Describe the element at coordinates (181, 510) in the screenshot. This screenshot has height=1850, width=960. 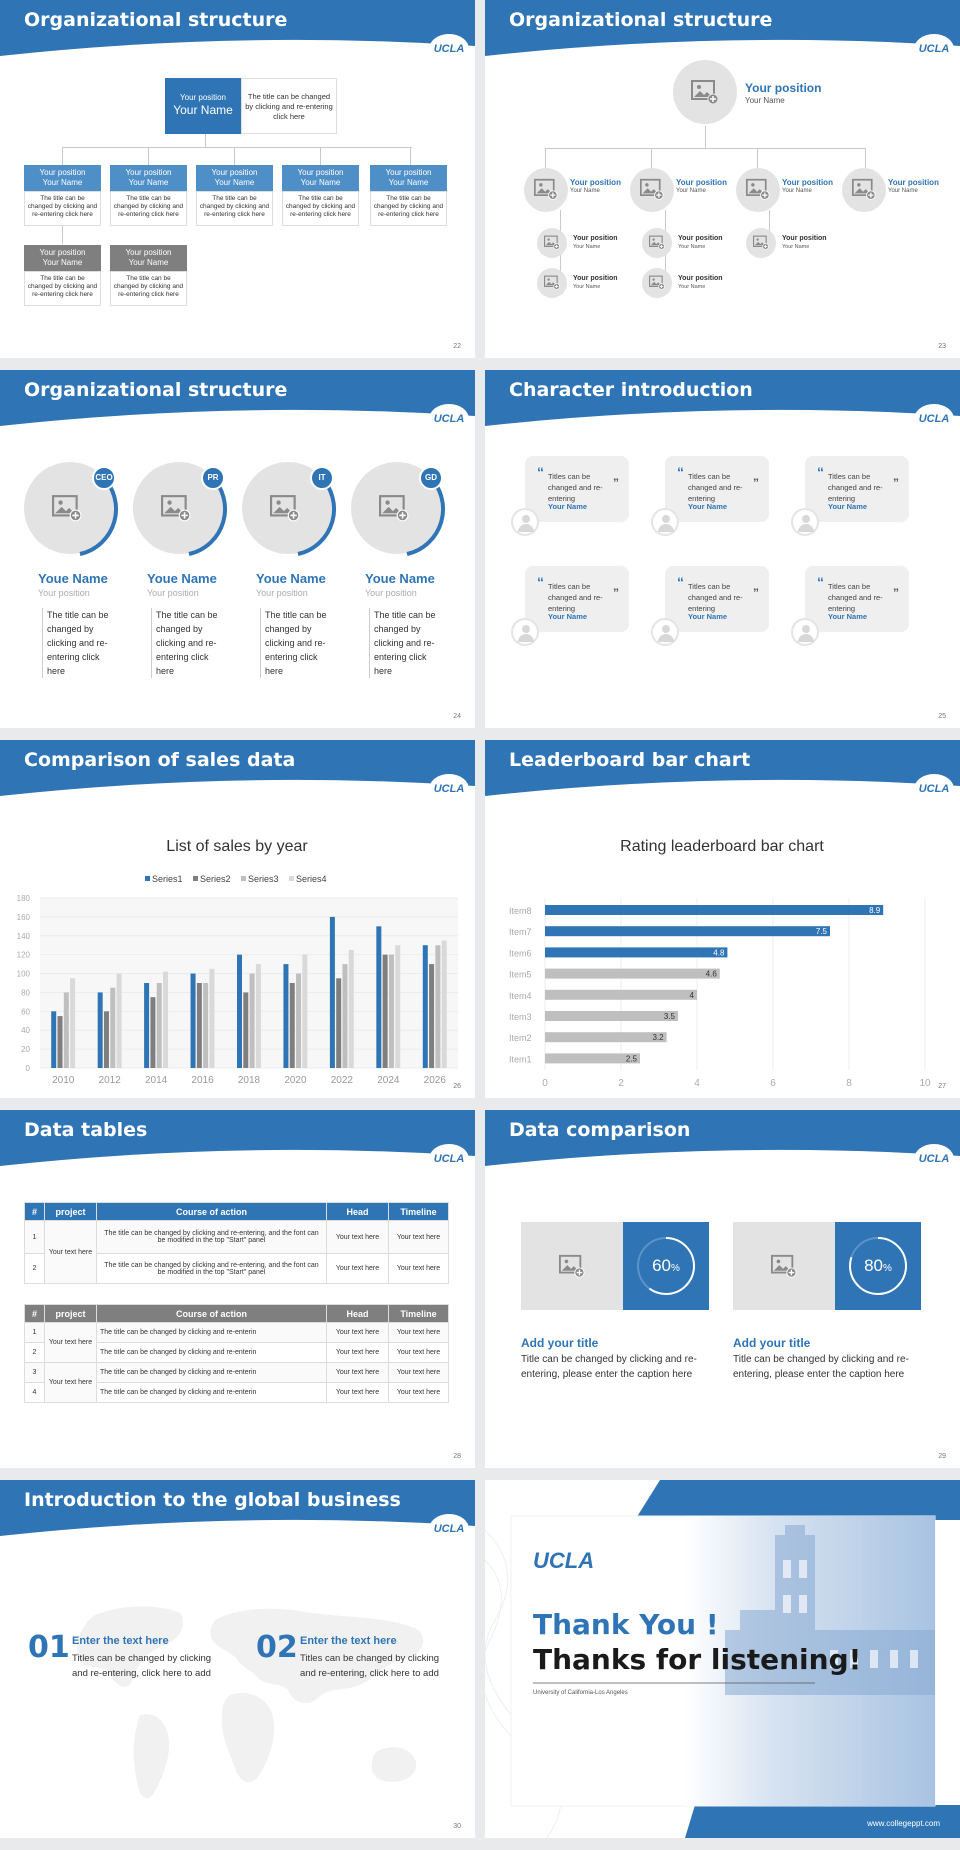
I see `person-card: PR` at that location.